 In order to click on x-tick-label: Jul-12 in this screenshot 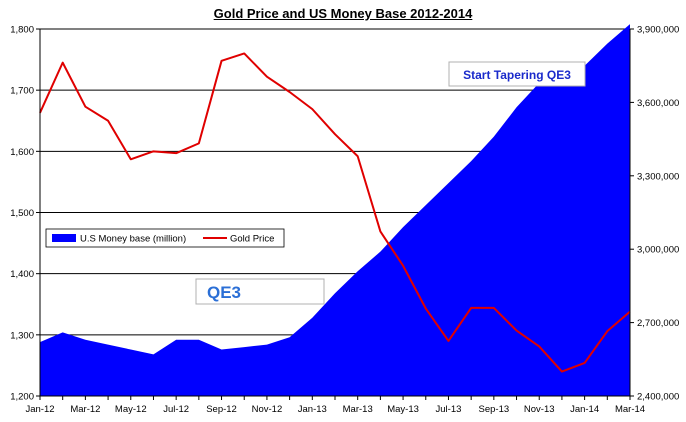, I will do `click(176, 409)`.